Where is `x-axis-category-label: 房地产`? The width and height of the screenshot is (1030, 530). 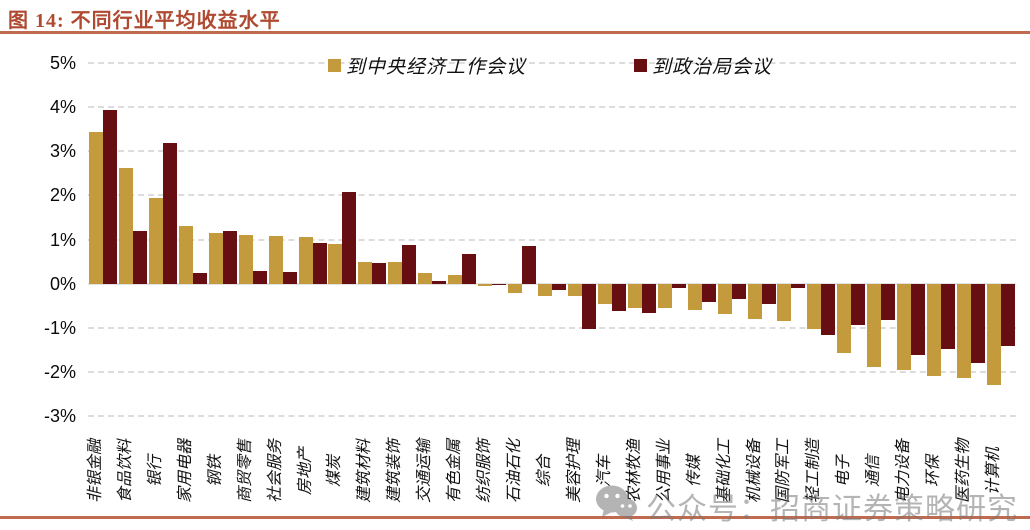
x-axis-category-label: 房地产 is located at coordinates (305, 471).